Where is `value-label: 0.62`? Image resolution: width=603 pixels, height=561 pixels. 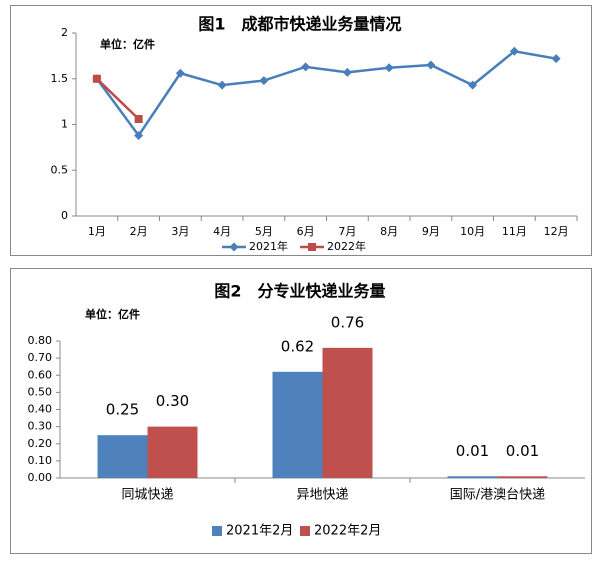
value-label: 0.62 is located at coordinates (297, 346).